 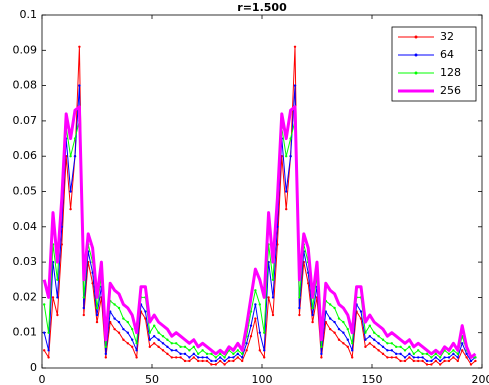 I want to click on y-tick-label: 0.04, so click(x=25, y=226).